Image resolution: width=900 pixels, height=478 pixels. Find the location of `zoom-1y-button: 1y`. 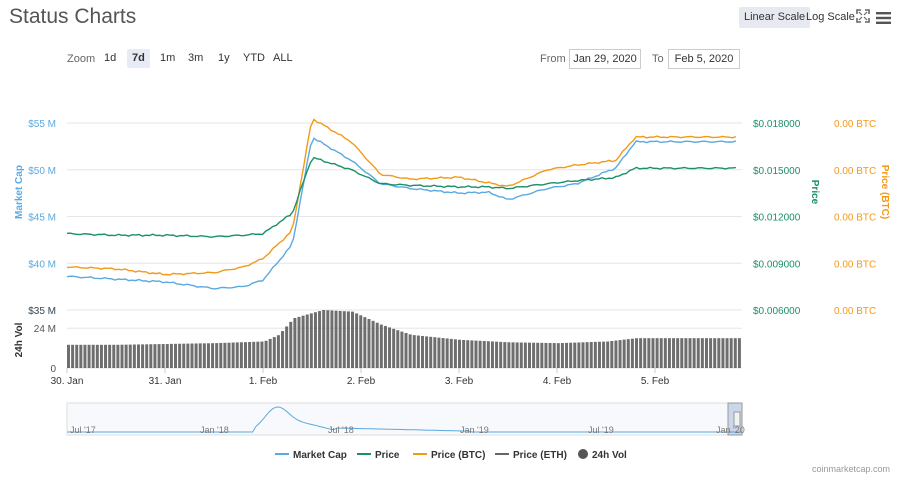

zoom-1y-button: 1y is located at coordinates (224, 58).